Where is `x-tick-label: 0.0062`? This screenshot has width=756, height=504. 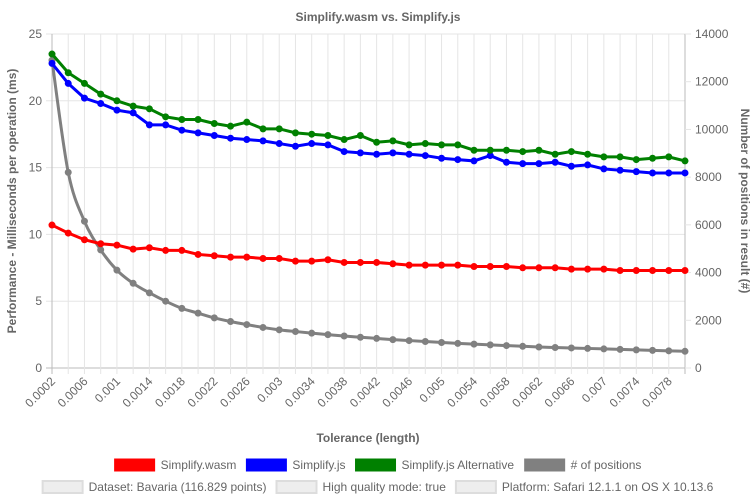
x-tick-label: 0.0062 is located at coordinates (527, 392).